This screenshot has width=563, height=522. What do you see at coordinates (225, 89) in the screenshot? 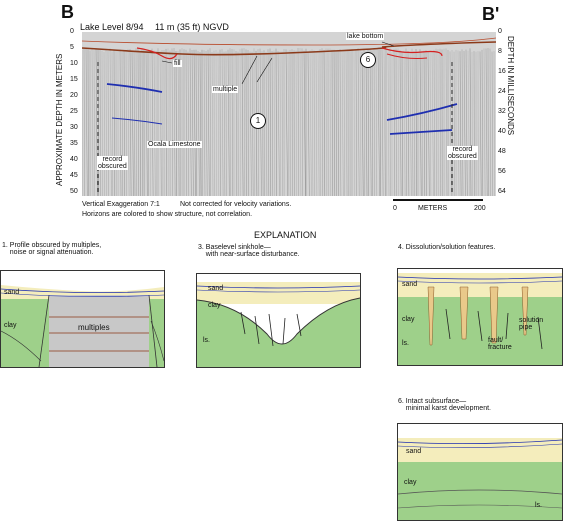
I see `label-multiple: multiple` at bounding box center [225, 89].